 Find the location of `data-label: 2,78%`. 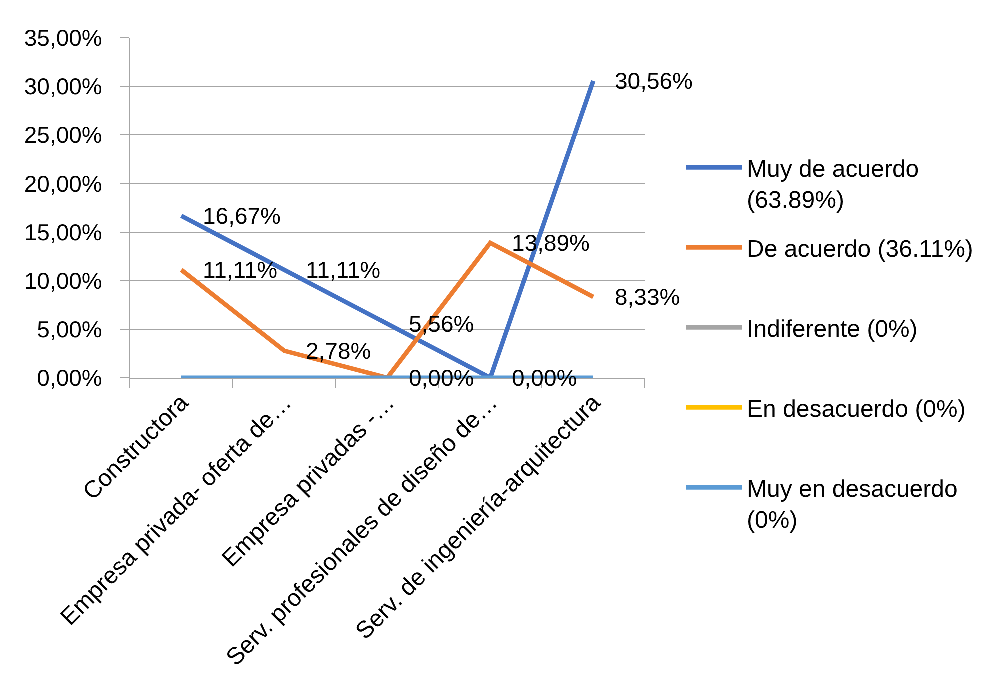

data-label: 2,78% is located at coordinates (339, 351).